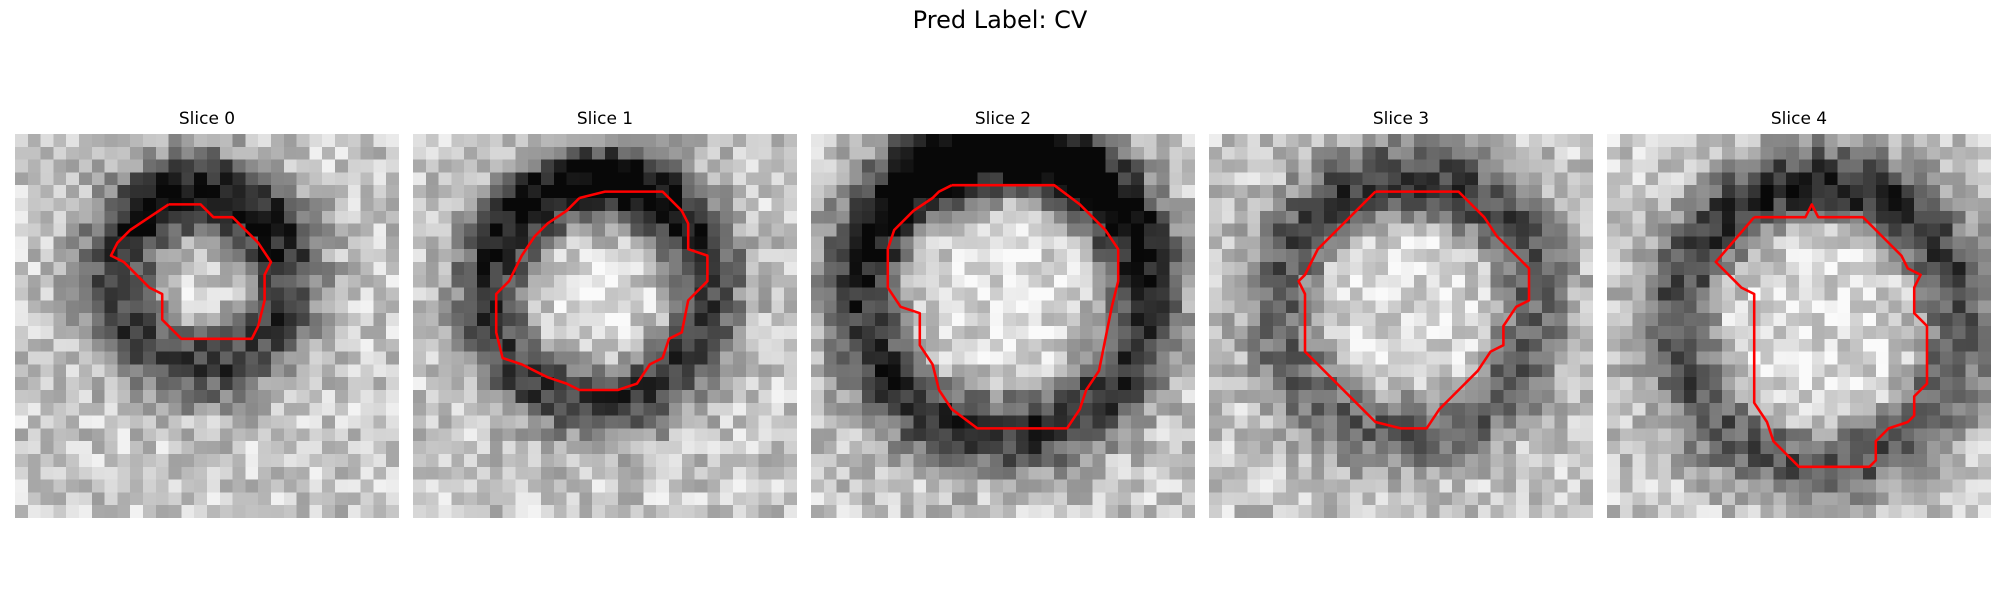  What do you see at coordinates (1799, 119) in the screenshot?
I see `slice-title: Slice 4` at bounding box center [1799, 119].